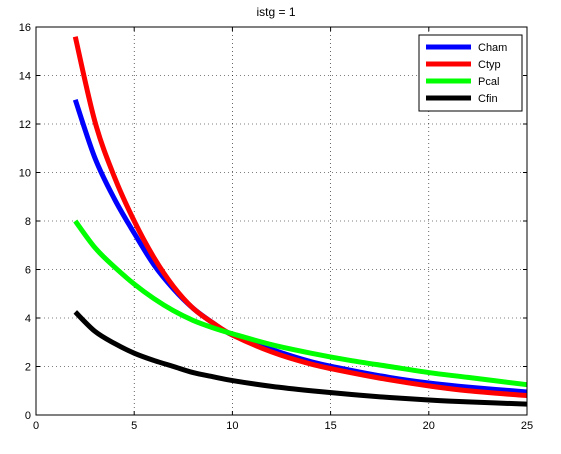 This screenshot has height=454, width=561. What do you see at coordinates (25, 28) in the screenshot?
I see `y-tick-label: 16` at bounding box center [25, 28].